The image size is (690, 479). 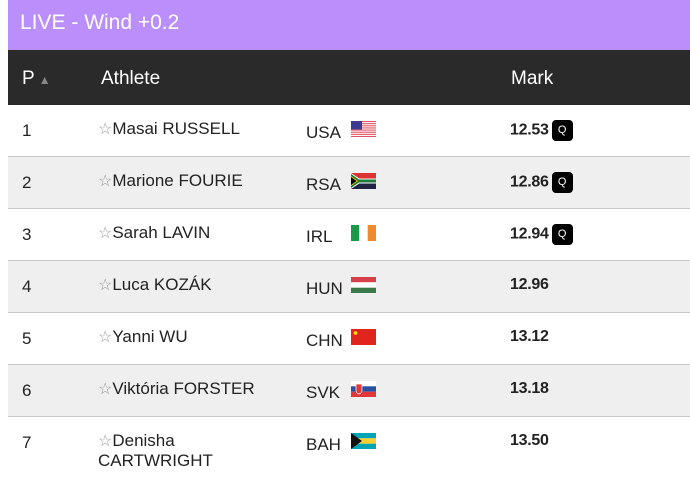 I want to click on athlete-name-link: Marione FOURIE, so click(x=177, y=180).